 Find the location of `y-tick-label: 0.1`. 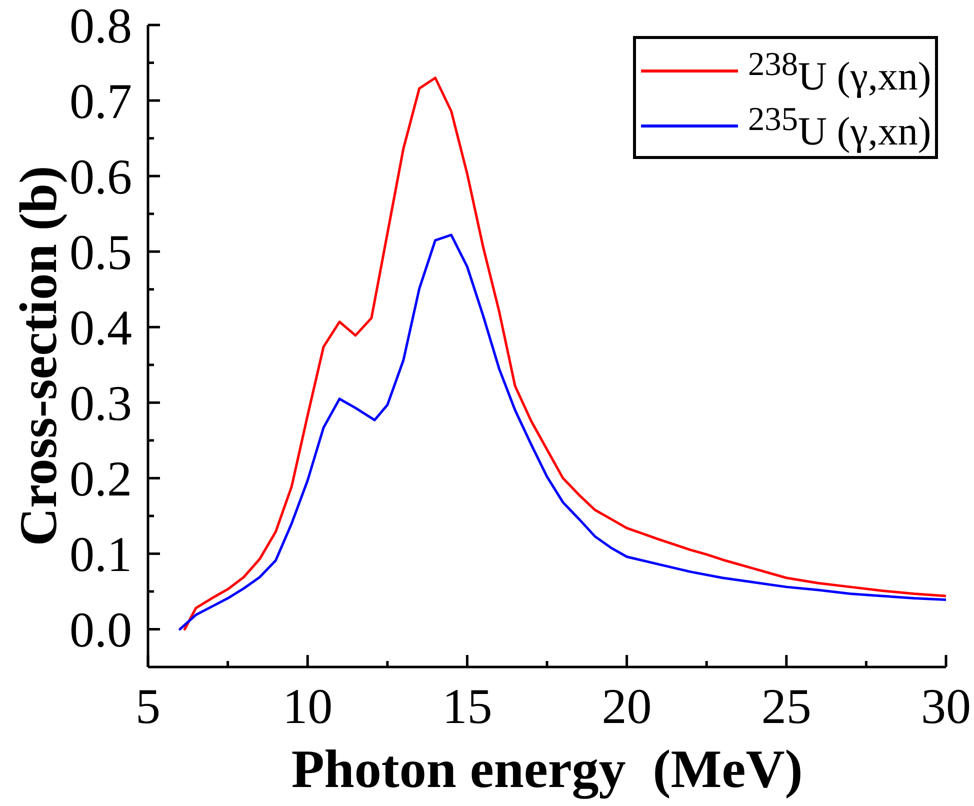

y-tick-label: 0.1 is located at coordinates (101, 554).